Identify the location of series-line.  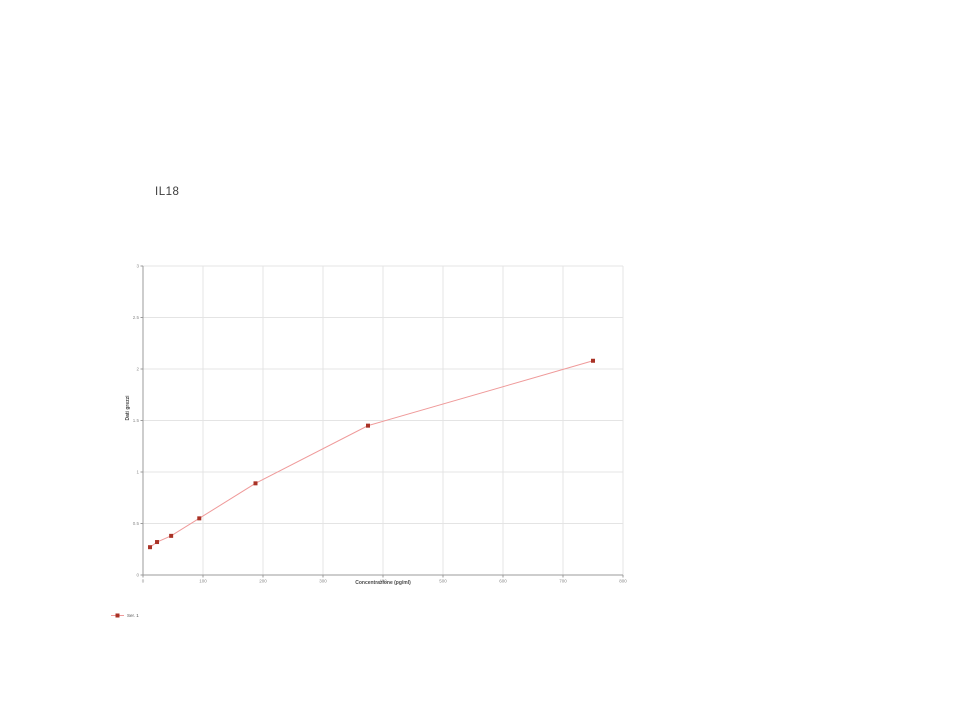
(371, 454).